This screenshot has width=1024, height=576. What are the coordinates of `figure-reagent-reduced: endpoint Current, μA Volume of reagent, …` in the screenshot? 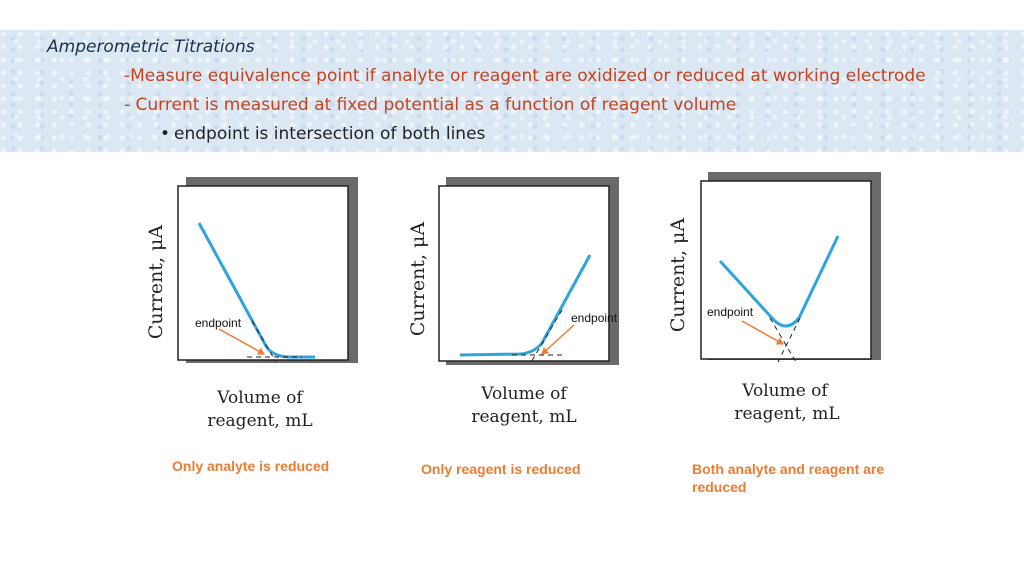 It's located at (513, 302).